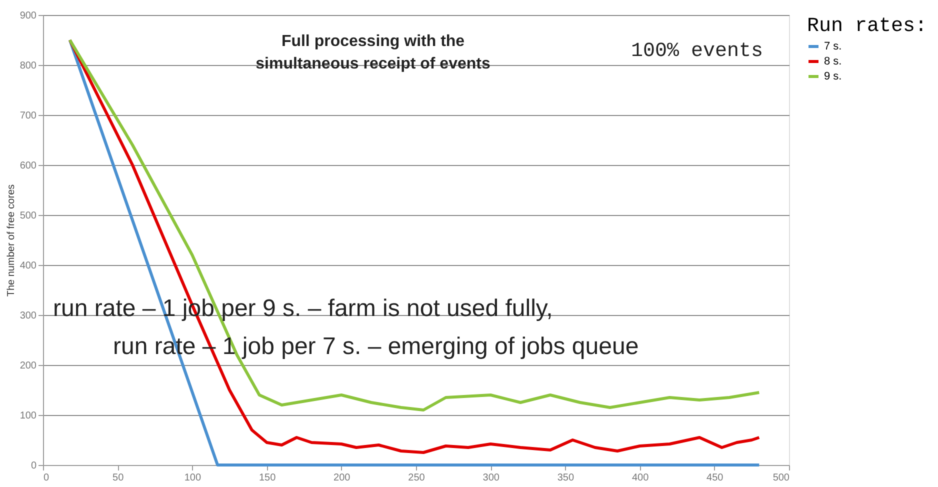 The image size is (938, 487). I want to click on y-tick-label: 700, so click(28, 116).